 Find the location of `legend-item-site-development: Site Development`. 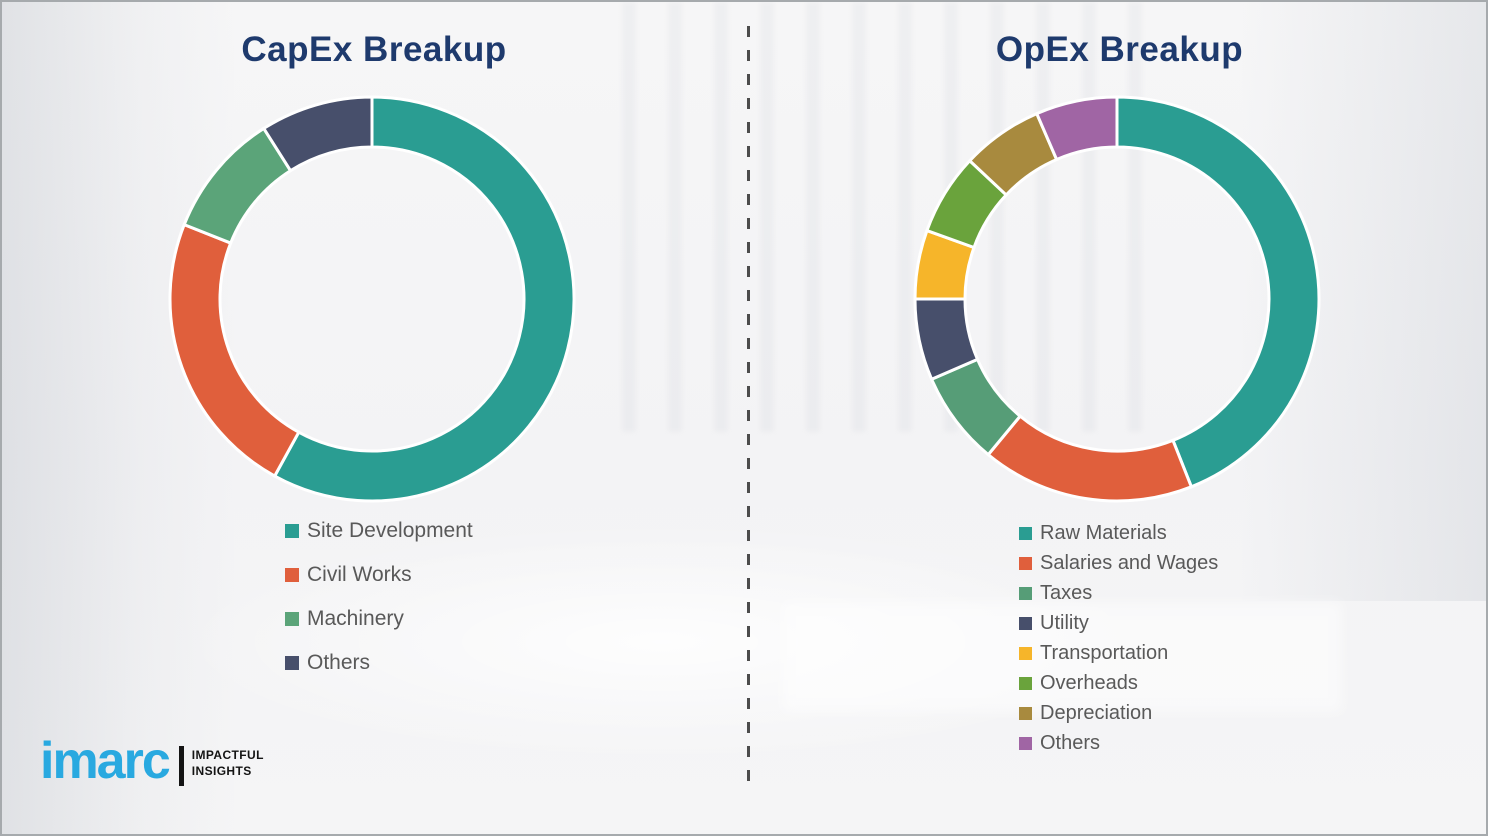

legend-item-site-development: Site Development is located at coordinates (379, 531).